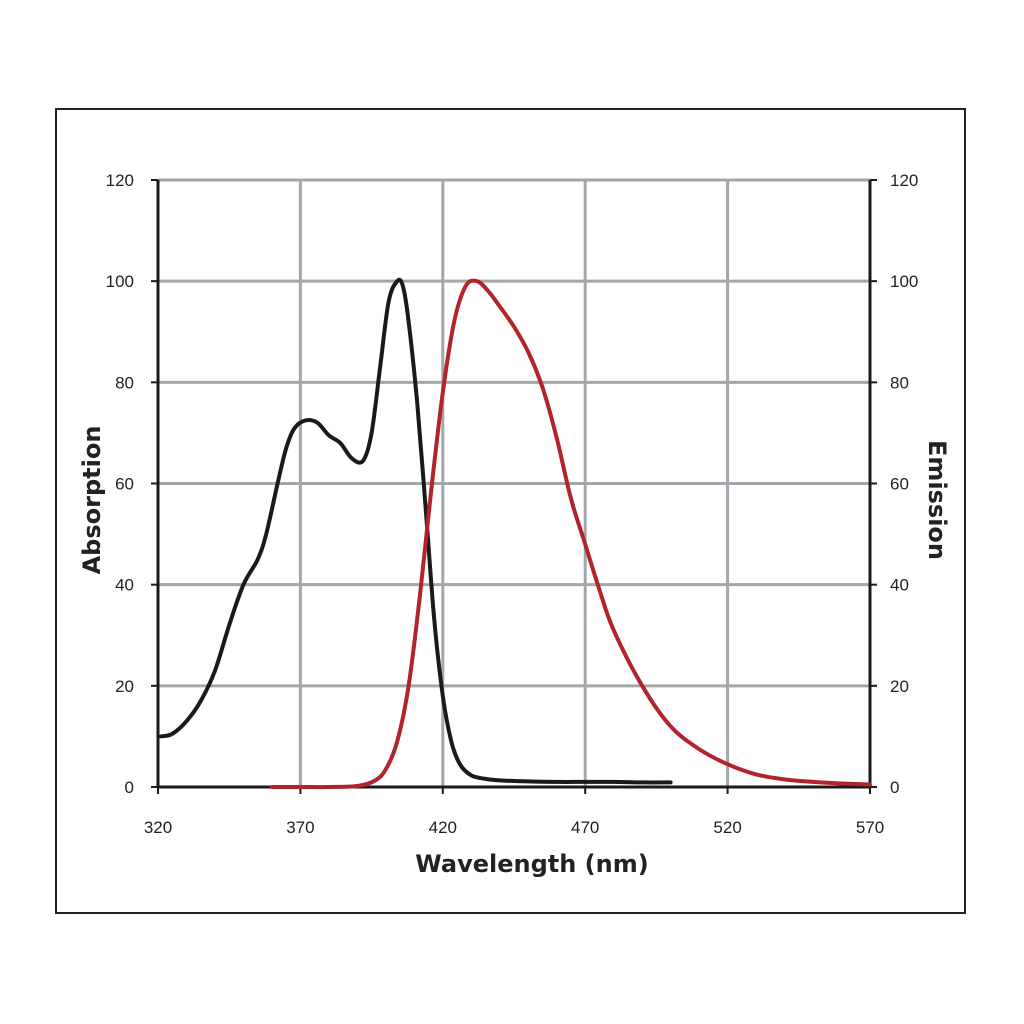 The height and width of the screenshot is (1024, 1024). What do you see at coordinates (124, 382) in the screenshot?
I see `y-tick-label: 80` at bounding box center [124, 382].